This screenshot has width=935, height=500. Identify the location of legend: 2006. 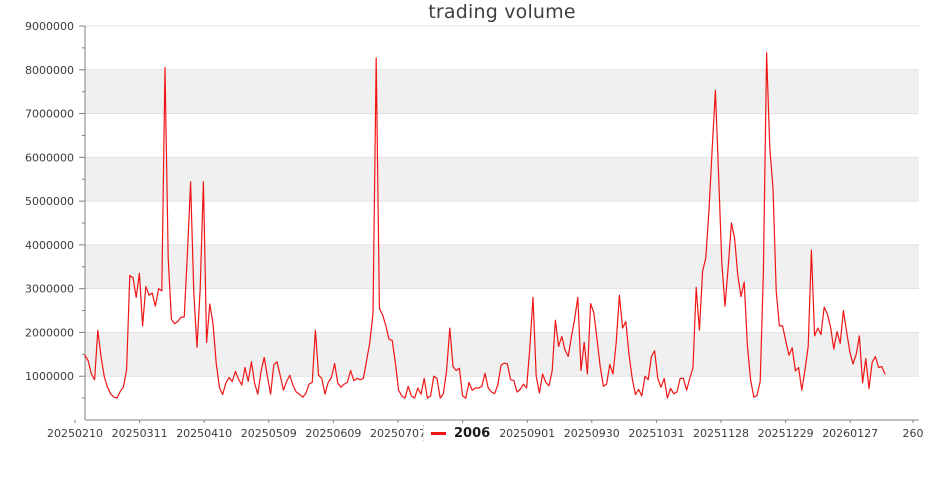
(457, 433).